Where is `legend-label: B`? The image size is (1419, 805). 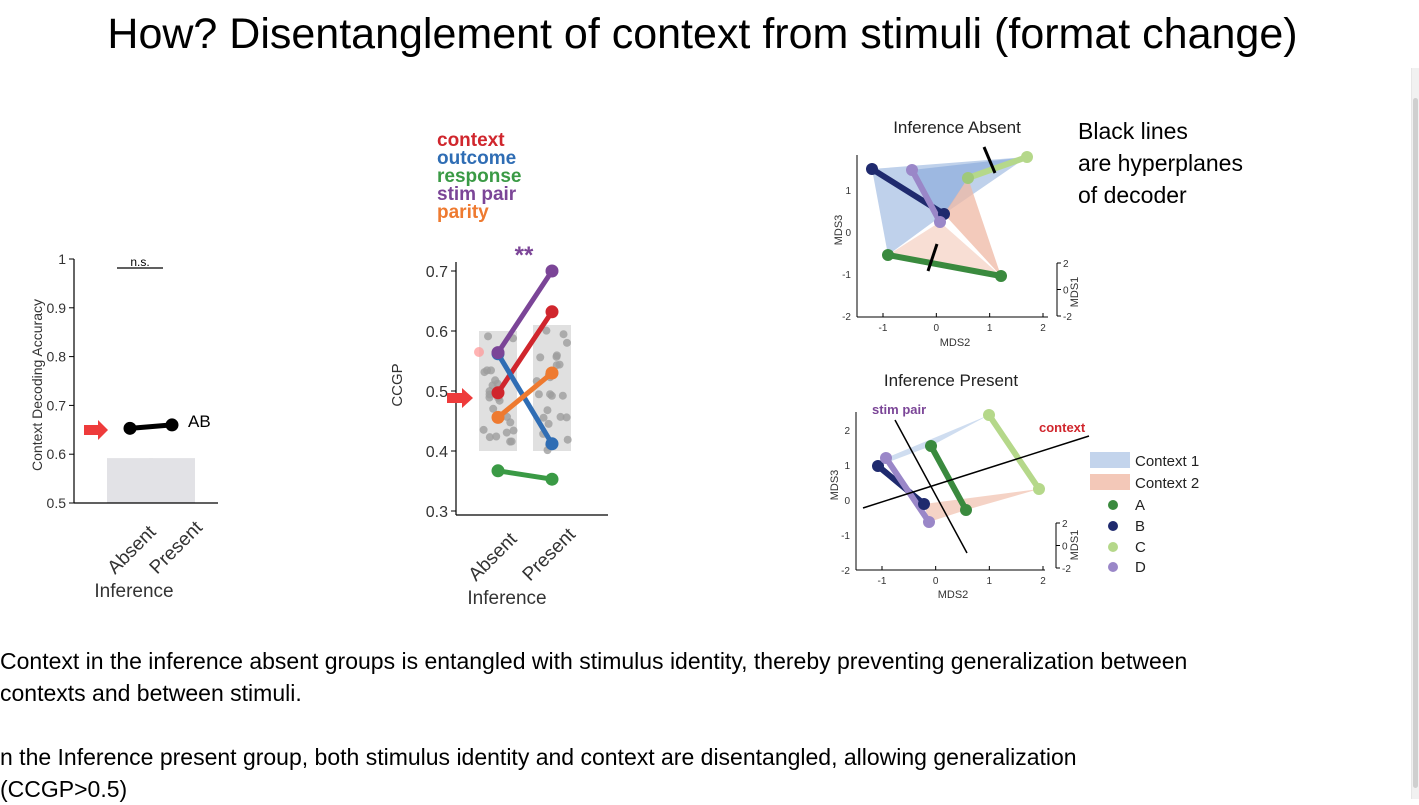 legend-label: B is located at coordinates (1140, 526).